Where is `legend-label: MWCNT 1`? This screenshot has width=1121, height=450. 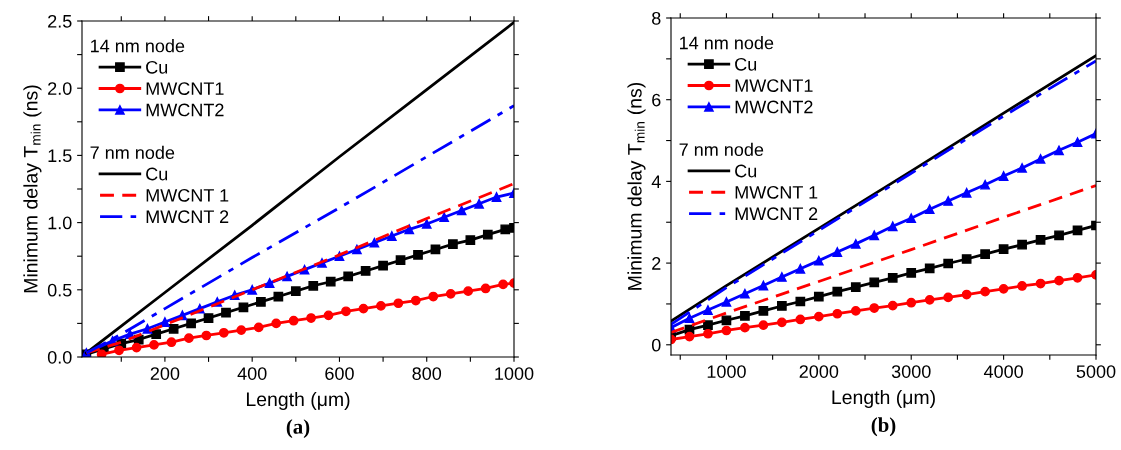 legend-label: MWCNT 1 is located at coordinates (776, 192).